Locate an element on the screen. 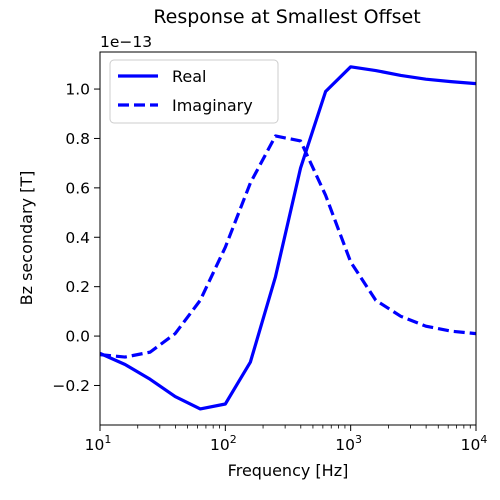 Image resolution: width=500 pixels, height=500 pixels. y-axis-label: Bz secondary [T] is located at coordinates (26, 238).